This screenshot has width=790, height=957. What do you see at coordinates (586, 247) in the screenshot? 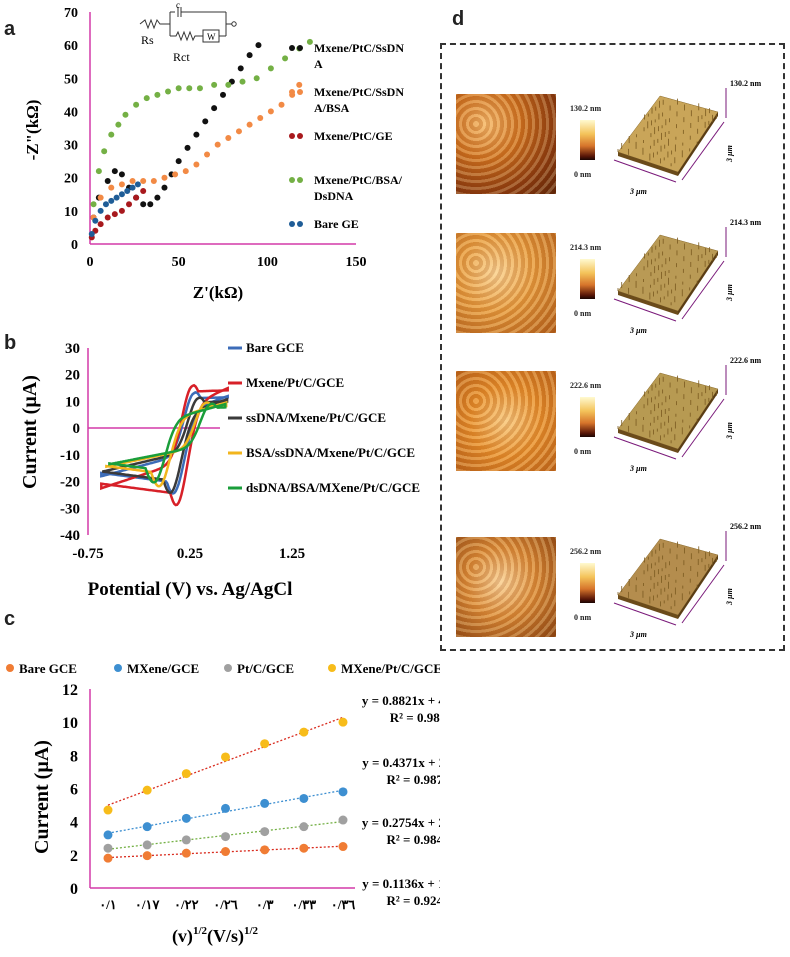
I see `color-scale-max: 214.3 nm` at bounding box center [586, 247].